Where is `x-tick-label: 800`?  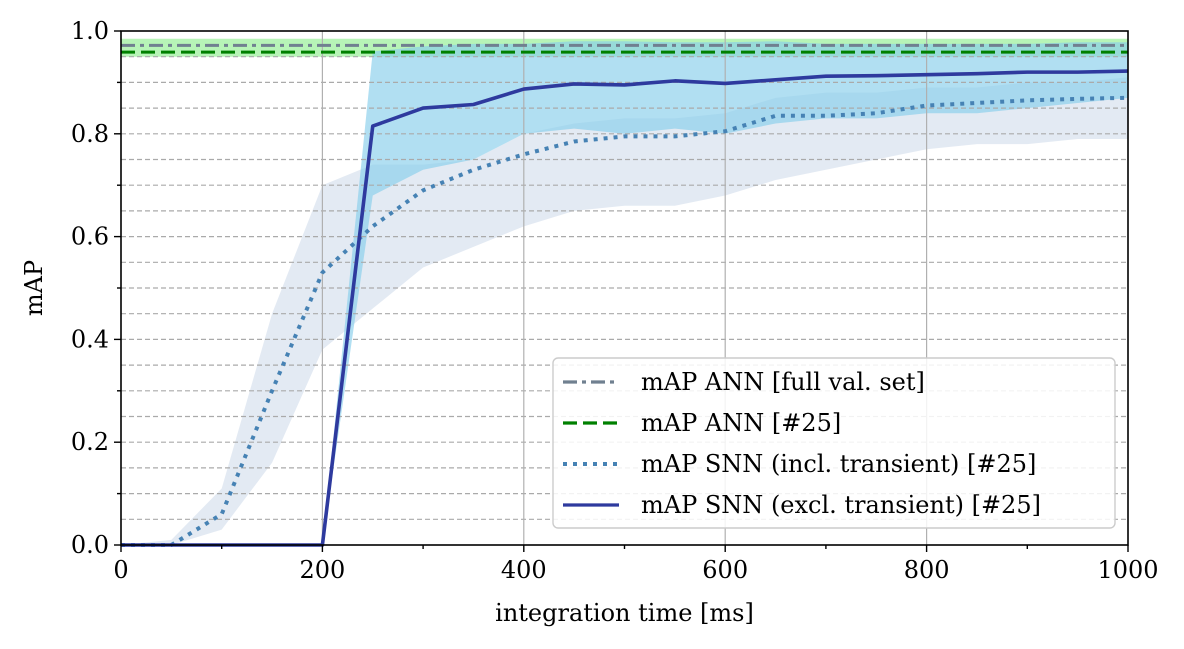
x-tick-label: 800 is located at coordinates (927, 570).